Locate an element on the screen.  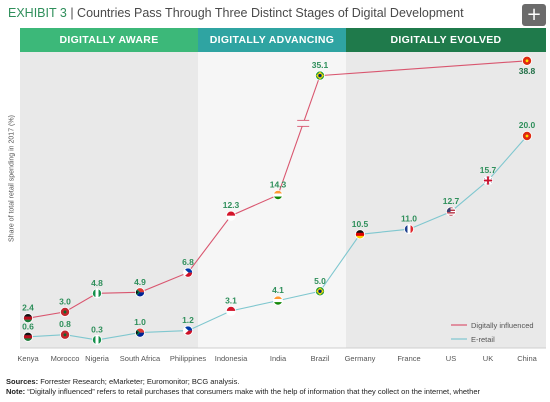
digitally-influenced-value-label: 12.3 is located at coordinates (231, 205).